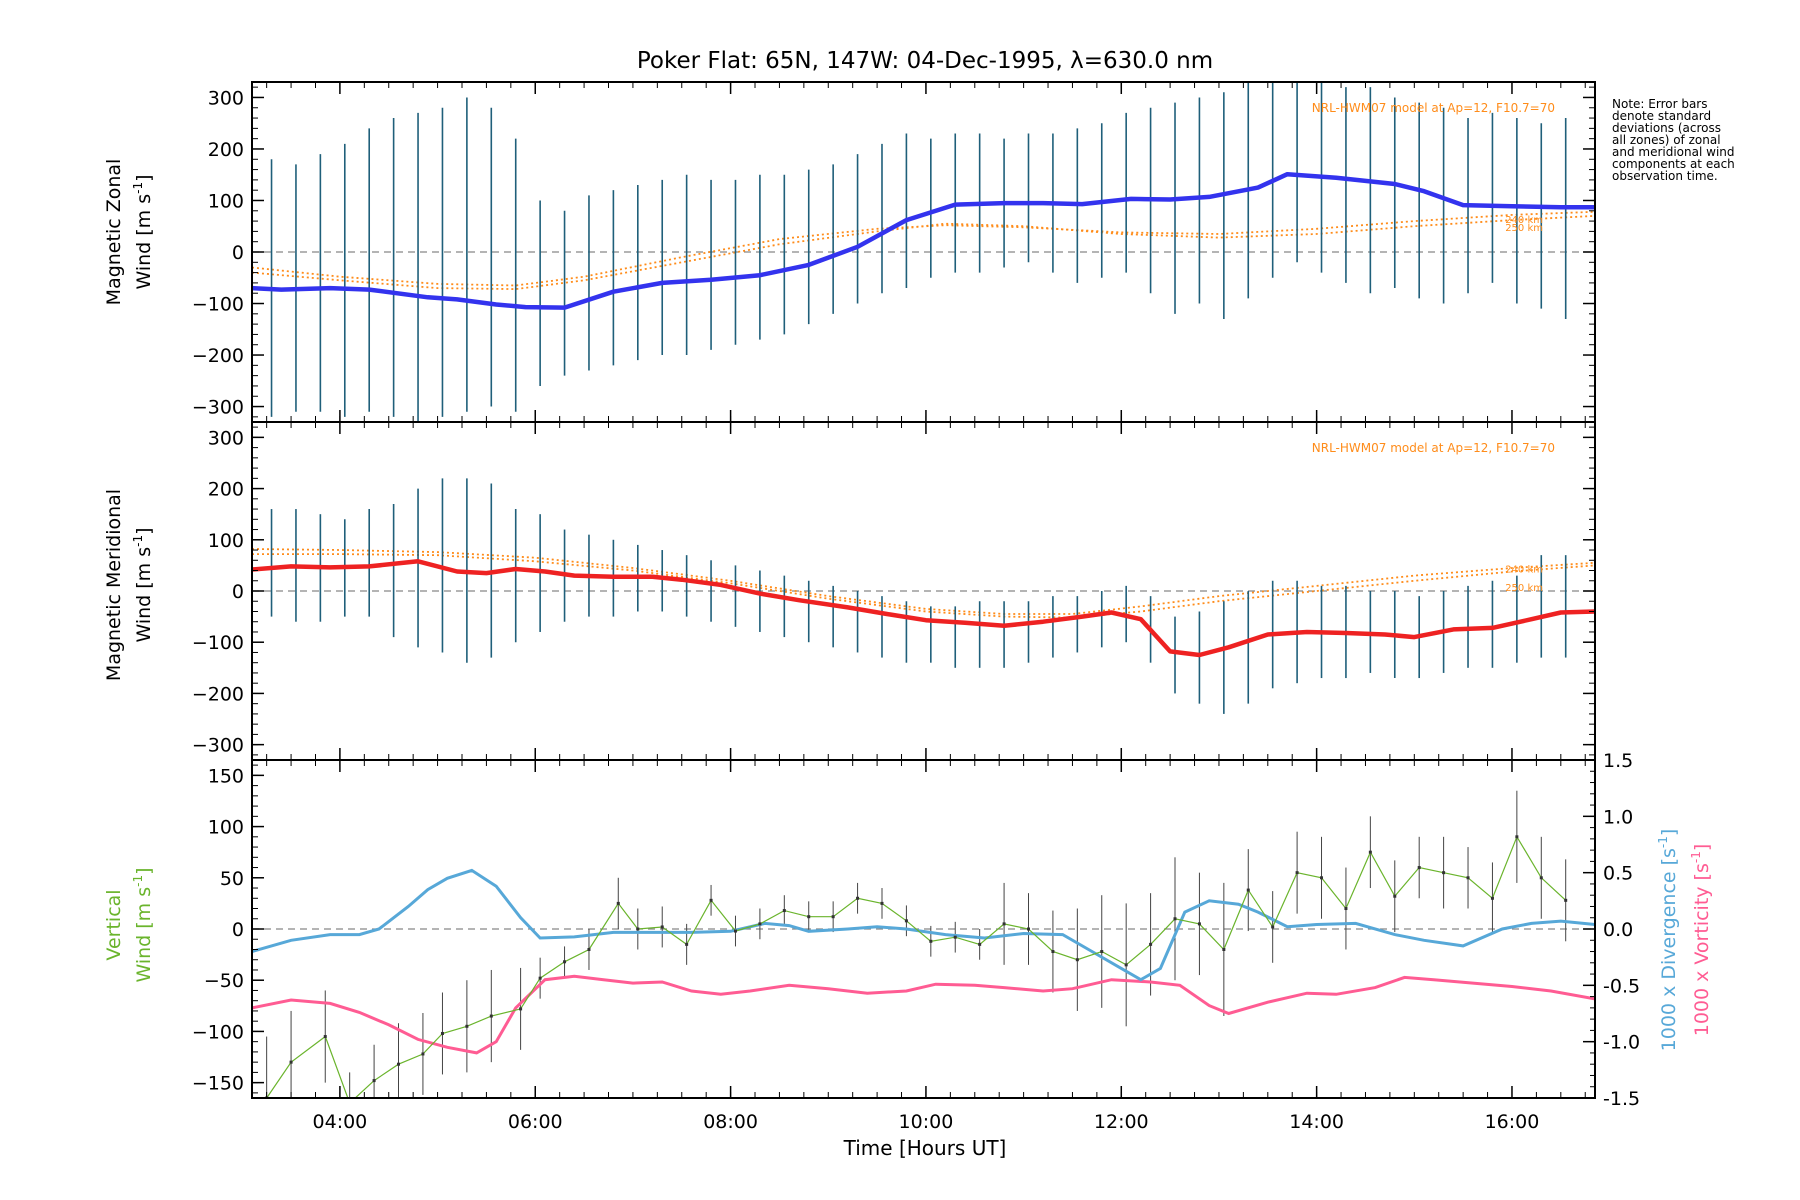 Image resolution: width=1800 pixels, height=1200 pixels. I want to click on y-tick-label: 100, so click(226, 828).